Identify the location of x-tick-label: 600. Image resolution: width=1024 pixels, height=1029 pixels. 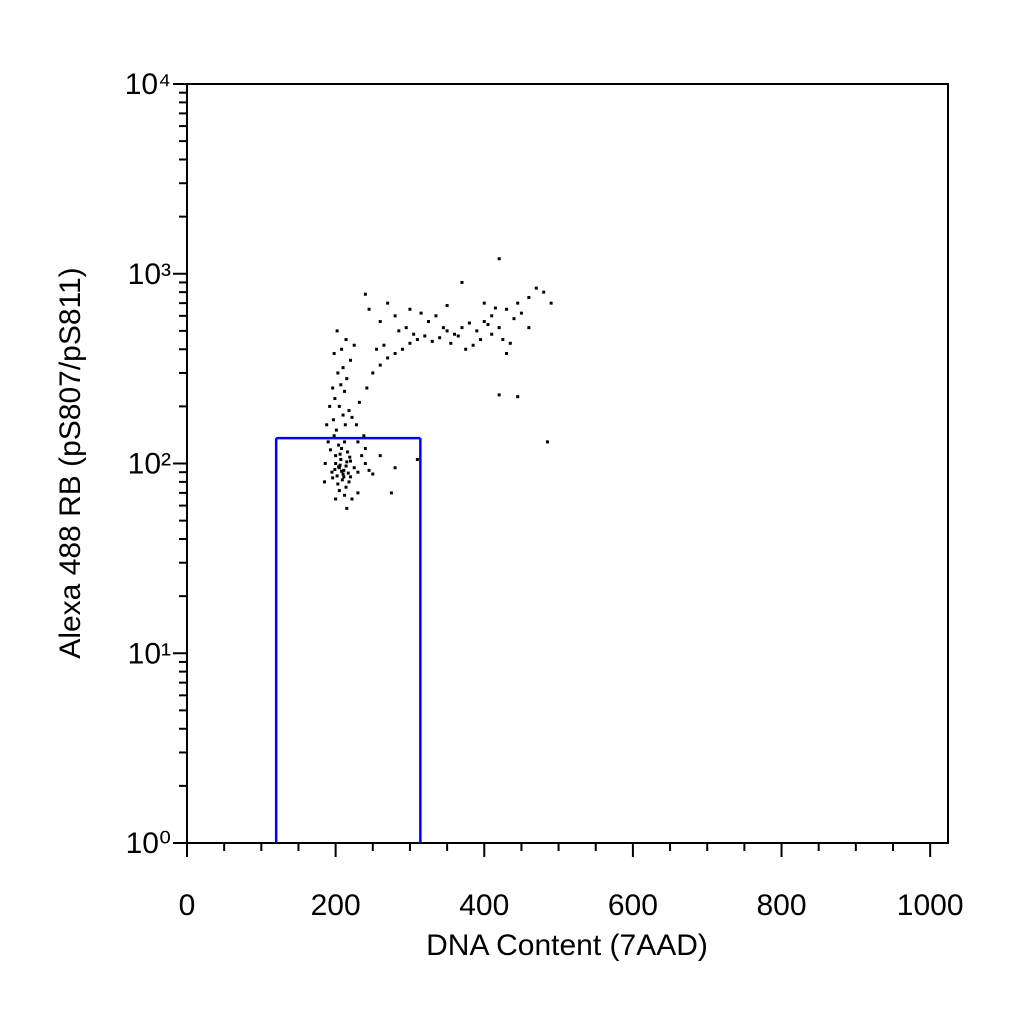
(633, 905).